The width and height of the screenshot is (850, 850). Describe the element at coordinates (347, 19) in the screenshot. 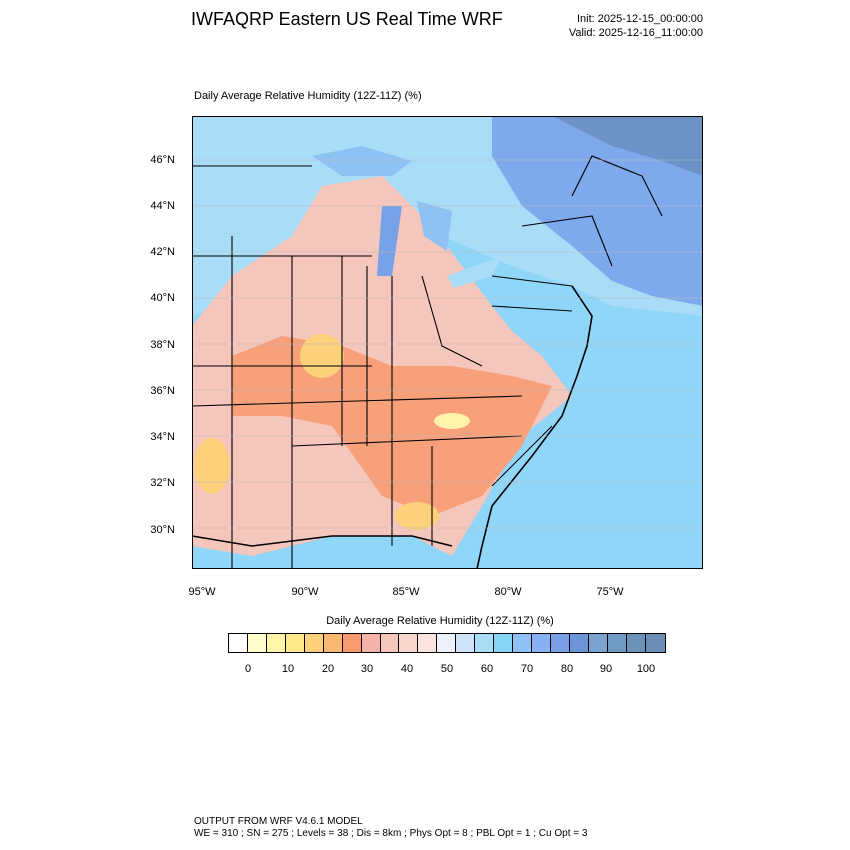

I see `chart-title: IWFAQRP Eastern US Real Time WRF` at that location.